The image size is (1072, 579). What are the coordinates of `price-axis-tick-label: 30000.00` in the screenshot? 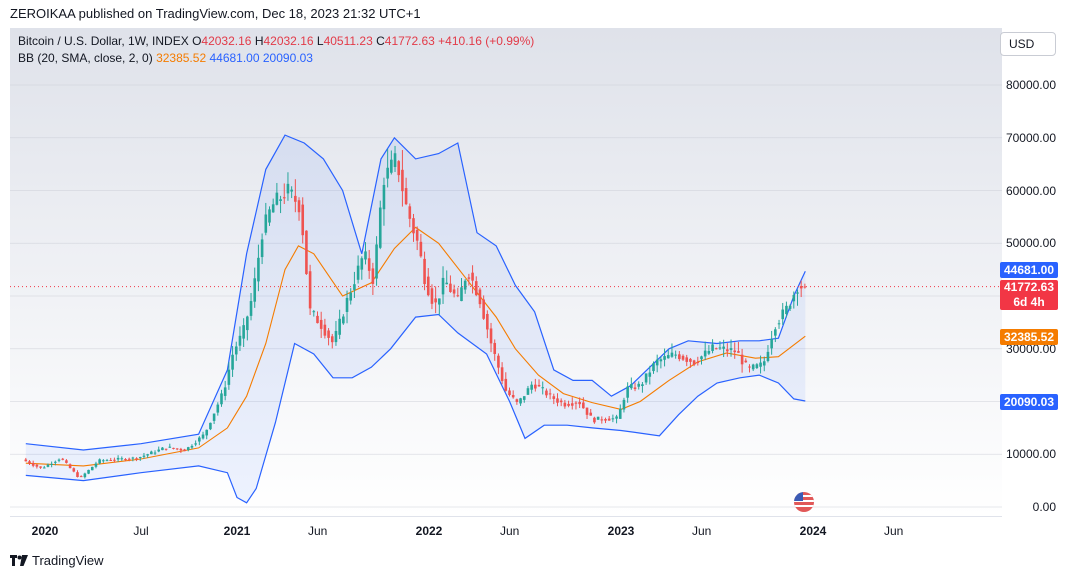 It's located at (1030, 348).